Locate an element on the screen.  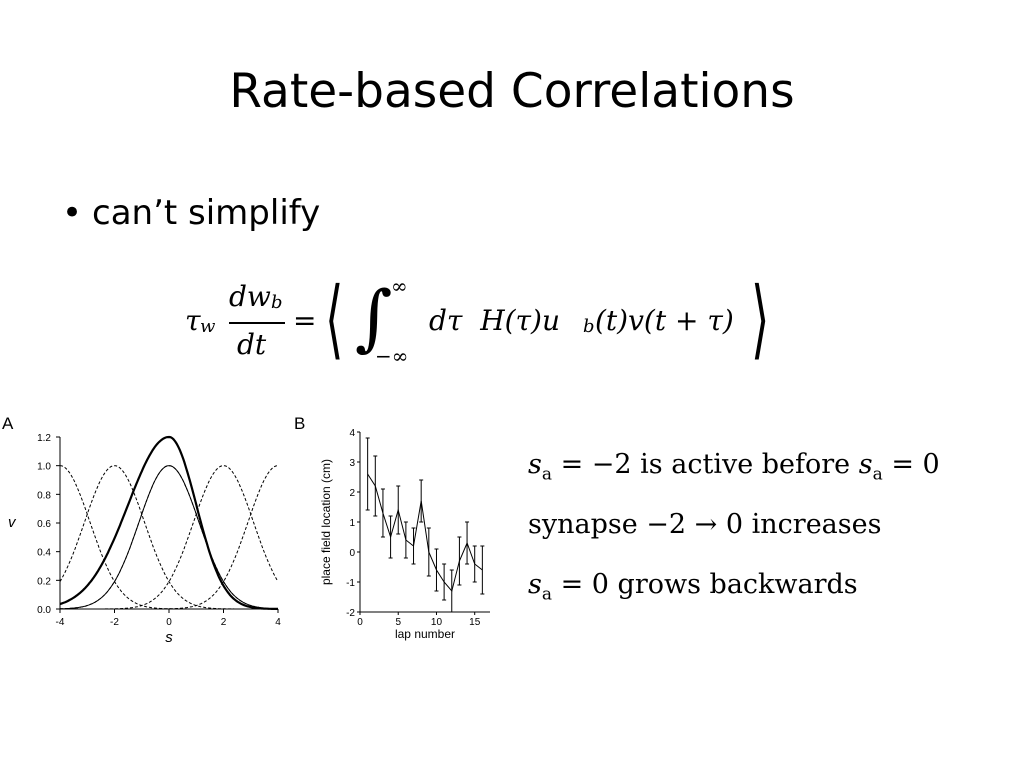
note-line-2: synapse −2 → 0 increases is located at coordinates (705, 524).